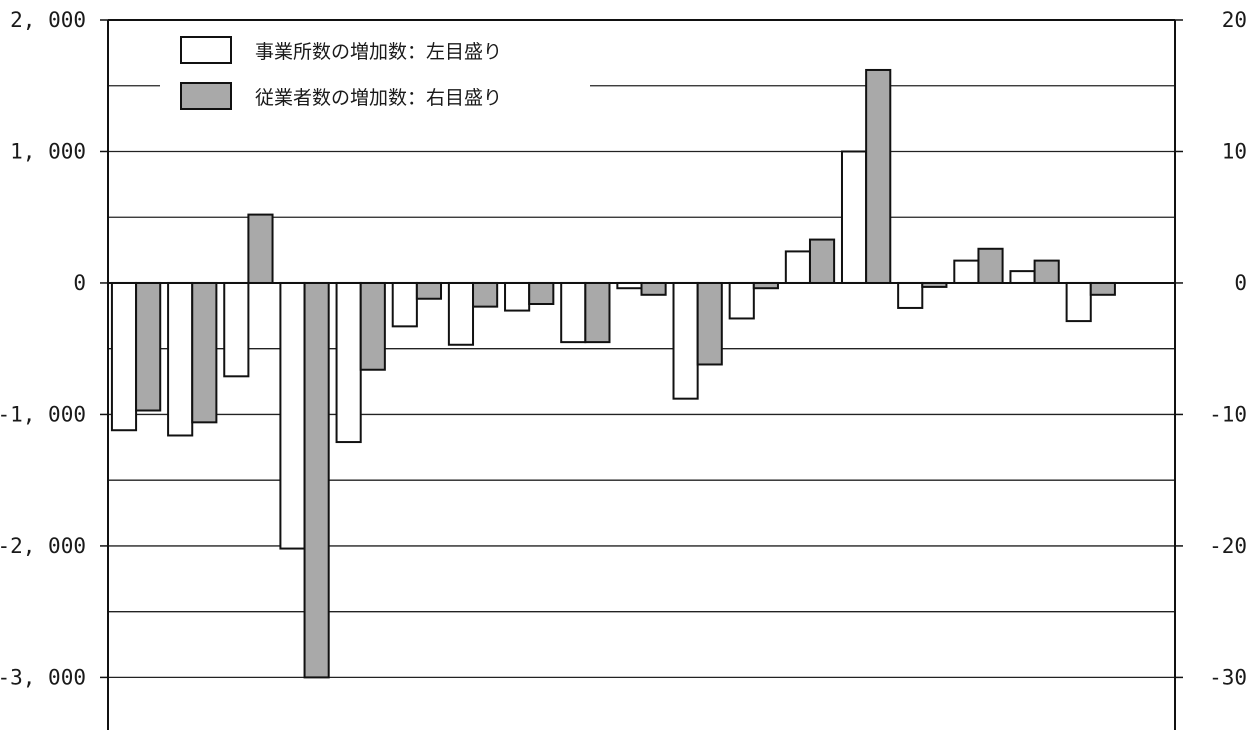  What do you see at coordinates (378, 98) in the screenshot?
I see `legend-label-employees: 従業者数の増加数：右目盛り` at bounding box center [378, 98].